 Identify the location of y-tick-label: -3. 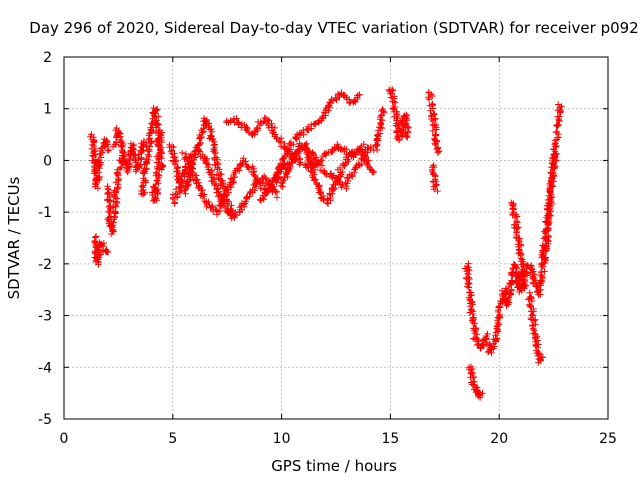
(45, 317).